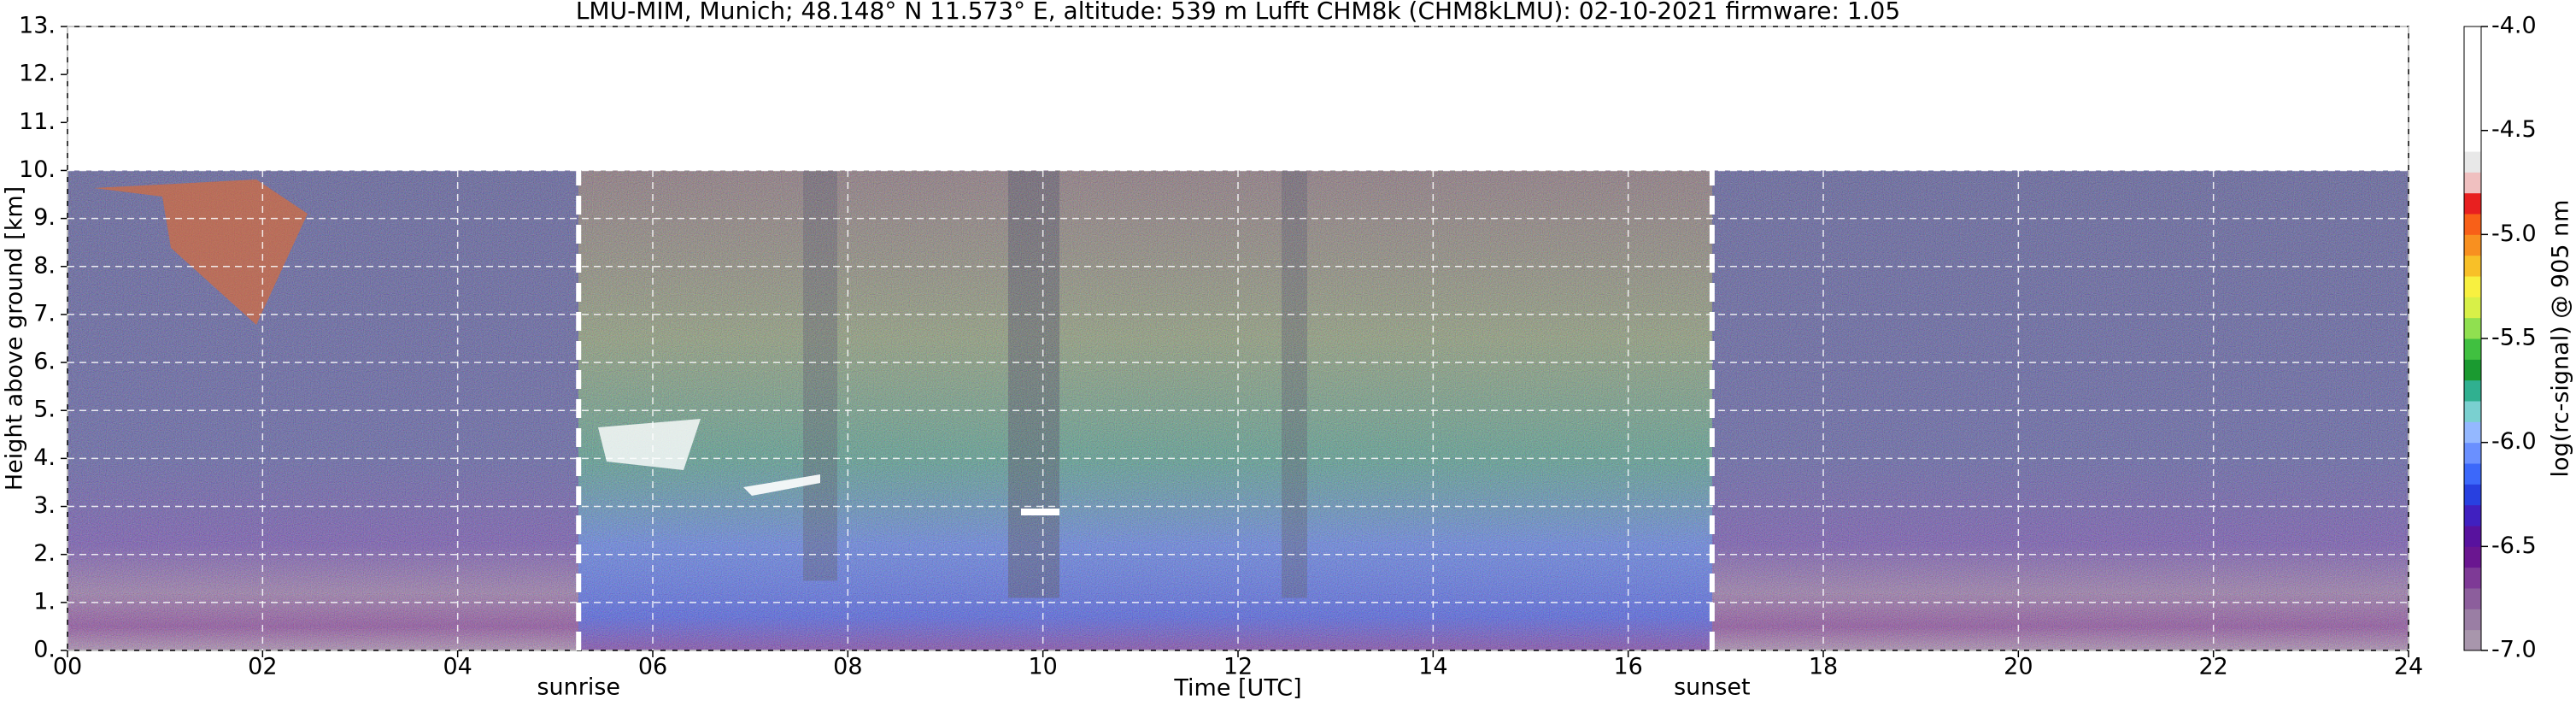  Describe the element at coordinates (44, 553) in the screenshot. I see `y-tick-label: 2.` at that location.